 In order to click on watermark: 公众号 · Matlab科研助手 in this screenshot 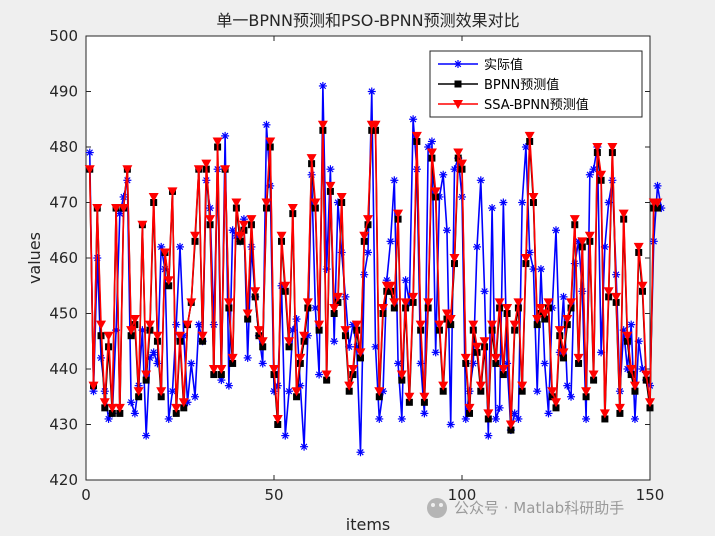, I will do `click(525, 508)`.